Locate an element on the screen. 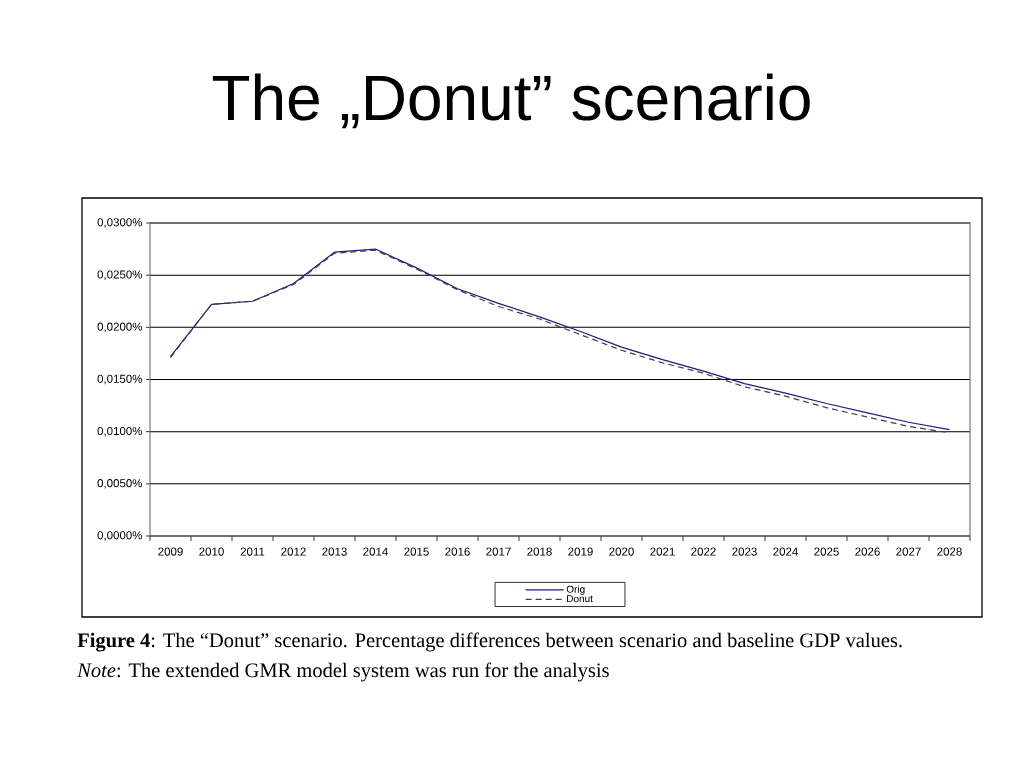 The width and height of the screenshot is (1024, 768). y-tick-label: 0,0100% is located at coordinates (120, 431).